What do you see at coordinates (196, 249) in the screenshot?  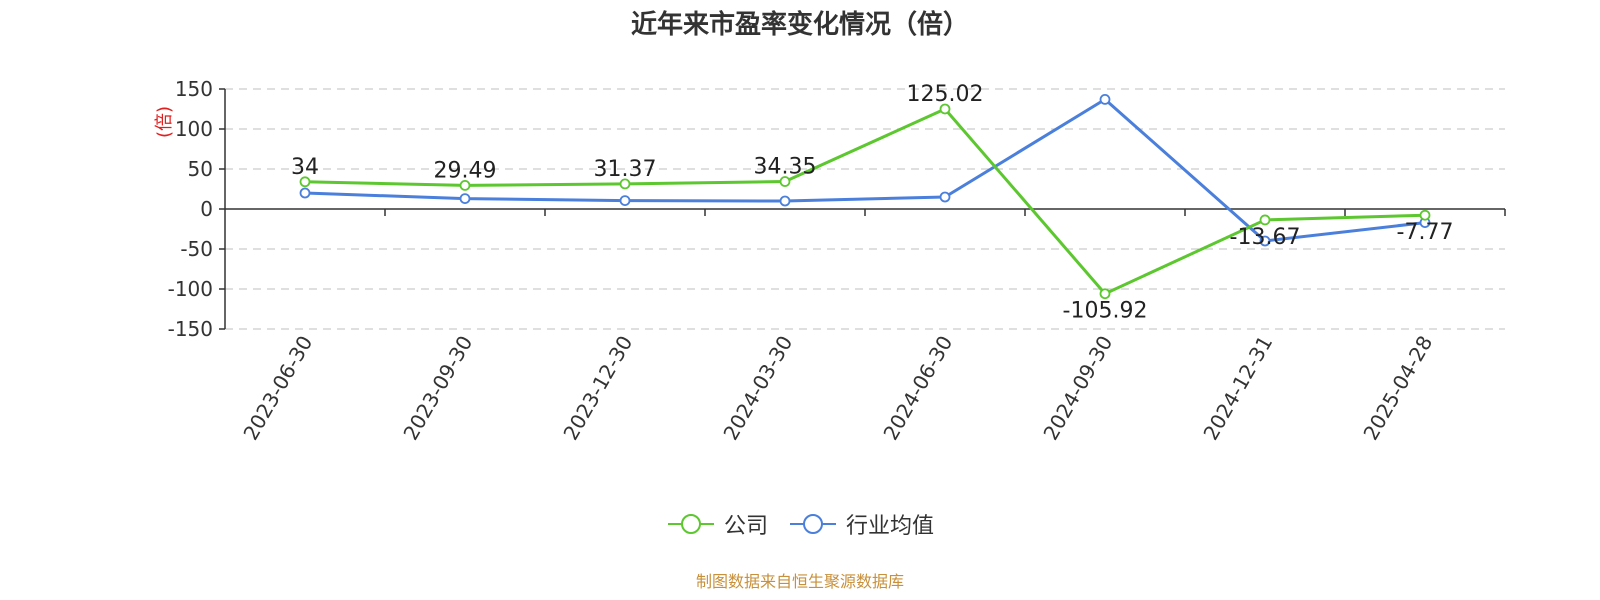 I see `y-tick-label: -50` at bounding box center [196, 249].